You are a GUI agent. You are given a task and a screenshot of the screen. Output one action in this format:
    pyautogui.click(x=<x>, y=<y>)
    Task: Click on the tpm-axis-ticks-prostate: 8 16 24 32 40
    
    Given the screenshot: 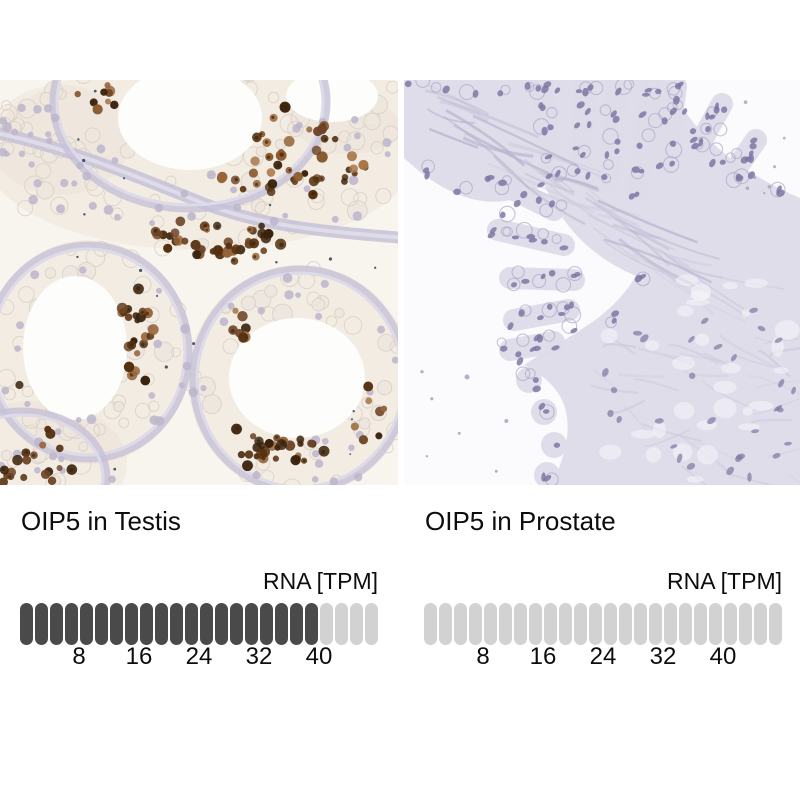 What is the action you would take?
    pyautogui.click(x=602, y=659)
    